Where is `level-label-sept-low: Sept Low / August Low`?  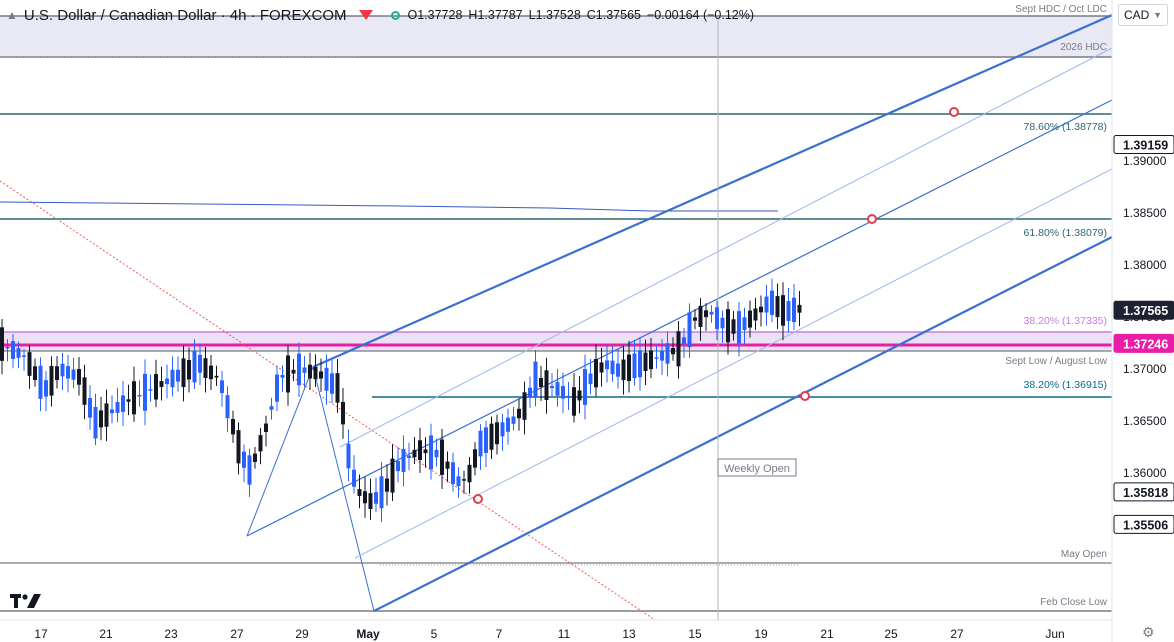 level-label-sept-low: Sept Low / August Low is located at coordinates (1056, 361).